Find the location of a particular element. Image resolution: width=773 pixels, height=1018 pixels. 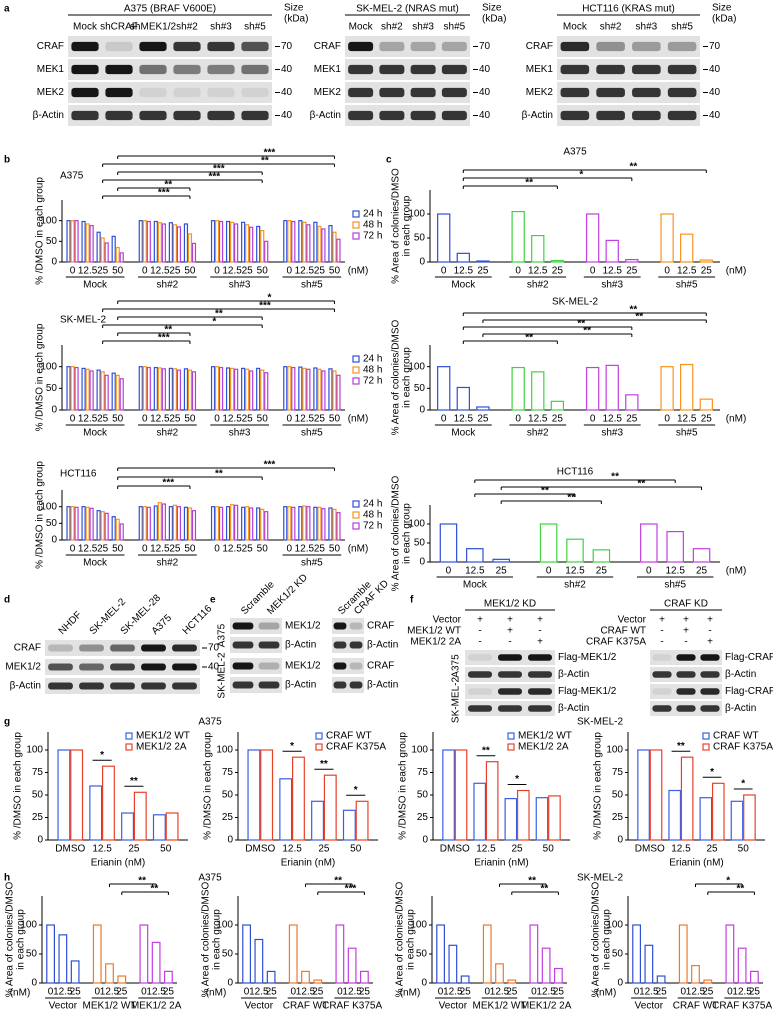

y-tick-label: 75 is located at coordinates (618, 772).